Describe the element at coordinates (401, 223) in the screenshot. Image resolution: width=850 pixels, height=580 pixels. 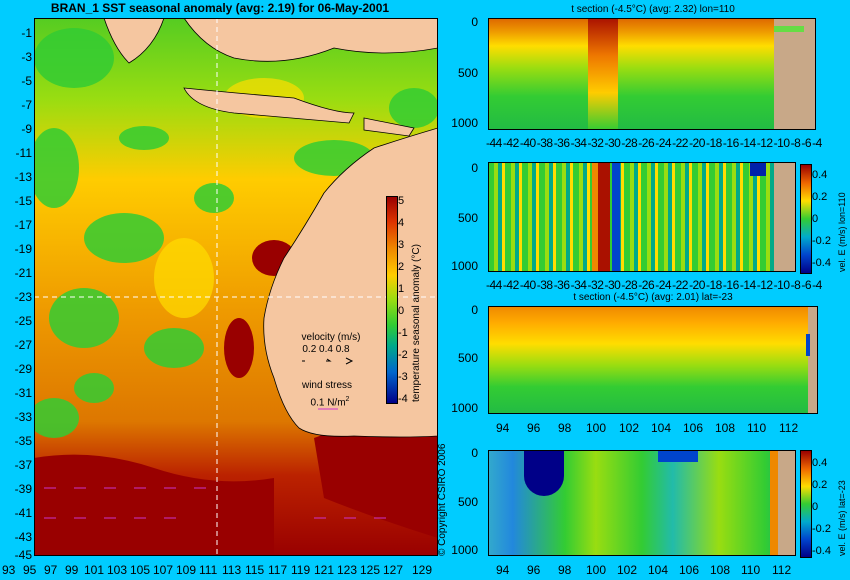
I see `colorbar-tick: 4` at that location.